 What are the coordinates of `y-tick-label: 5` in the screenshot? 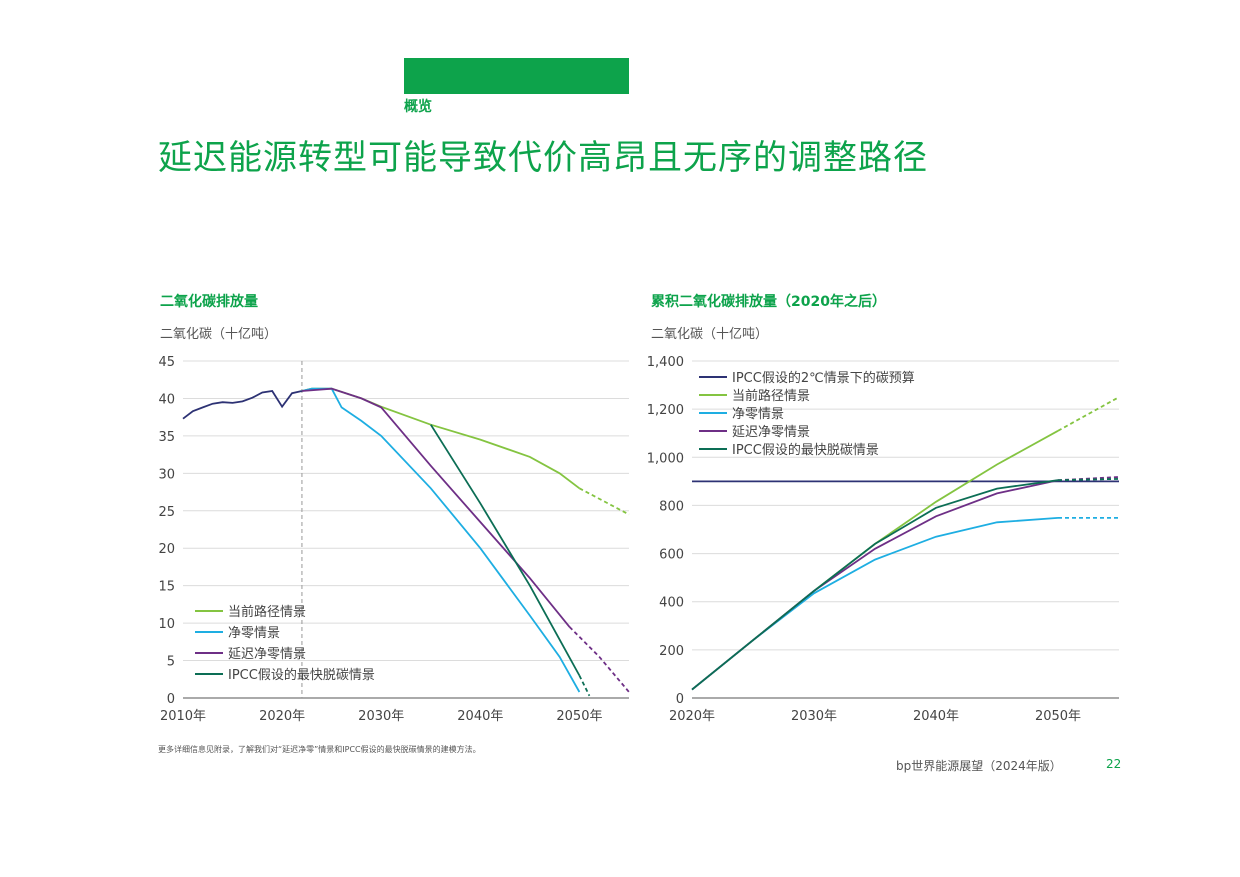 It's located at (171, 662).